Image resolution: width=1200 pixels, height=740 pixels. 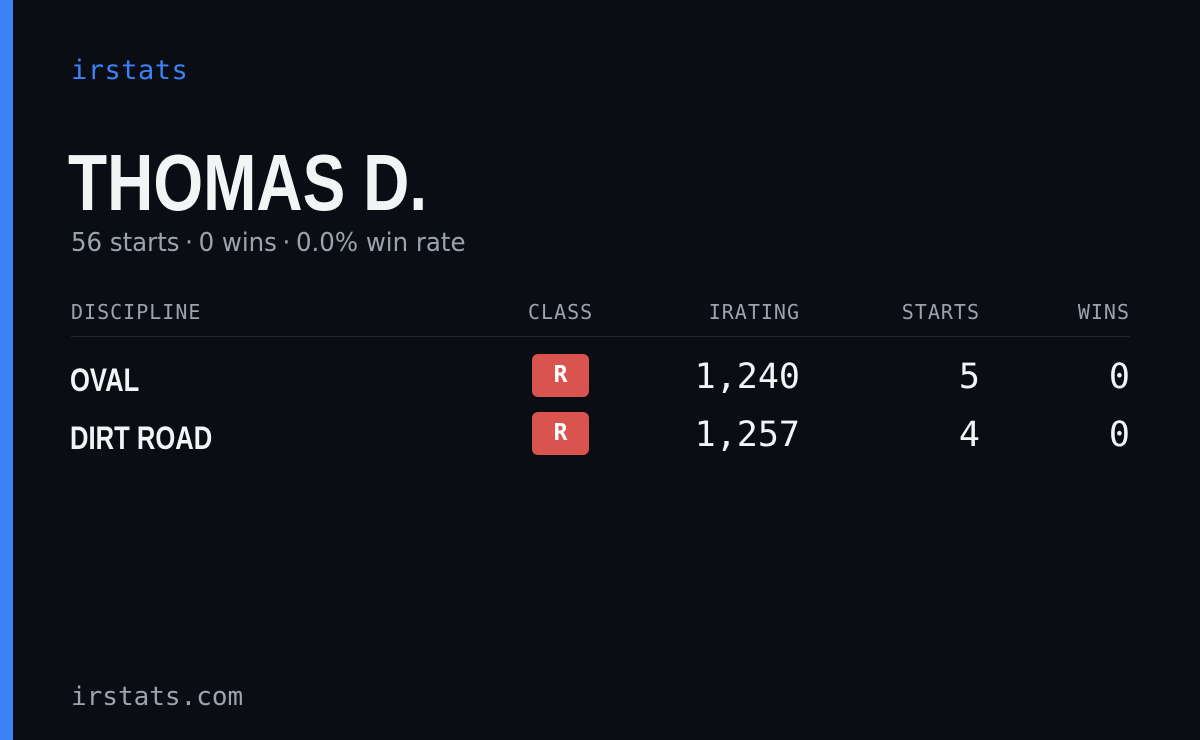 What do you see at coordinates (157, 697) in the screenshot?
I see `footer-url: irstats.com` at bounding box center [157, 697].